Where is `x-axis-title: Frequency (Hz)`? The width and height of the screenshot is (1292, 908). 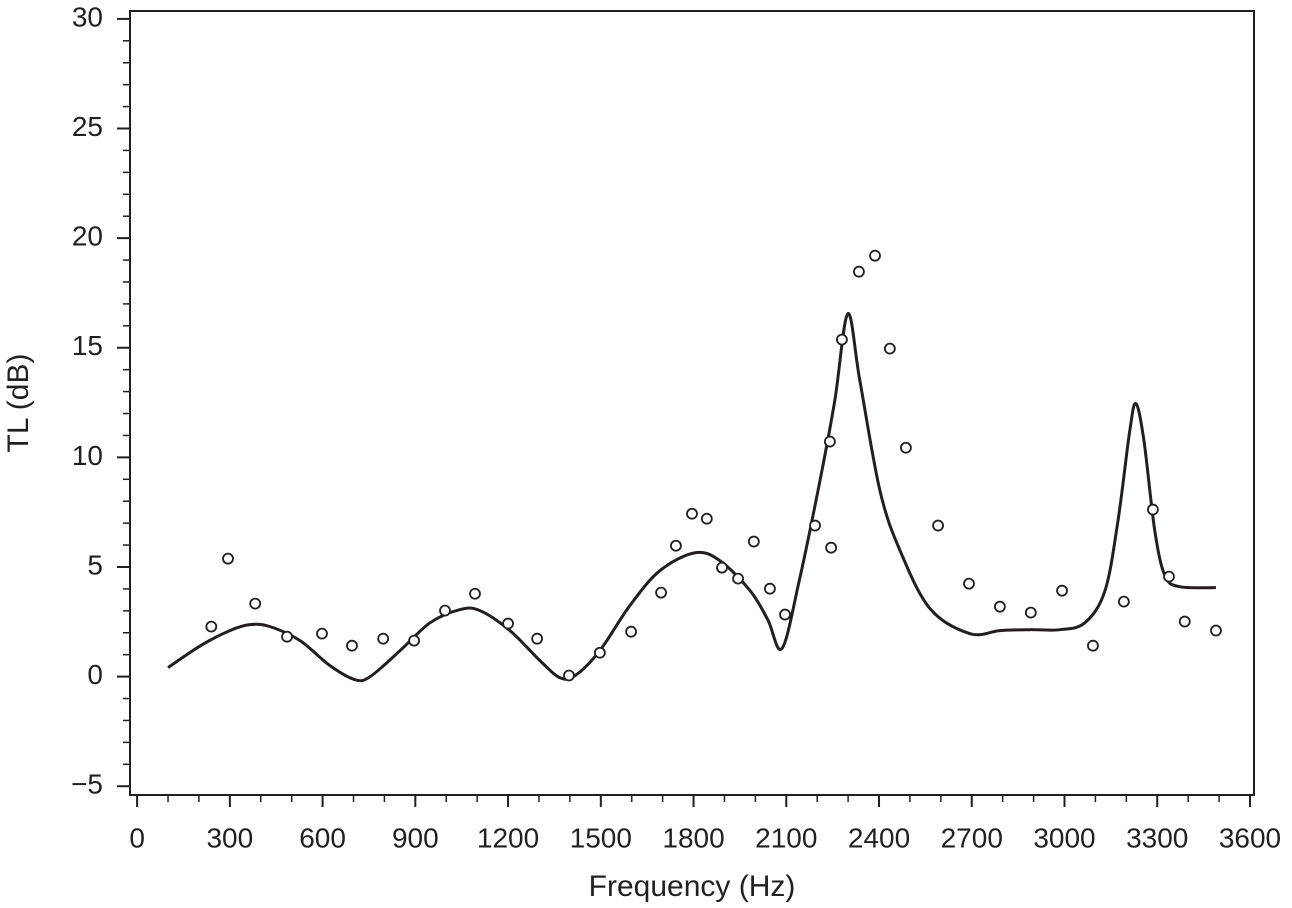
x-axis-title: Frequency (Hz) is located at coordinates (692, 886).